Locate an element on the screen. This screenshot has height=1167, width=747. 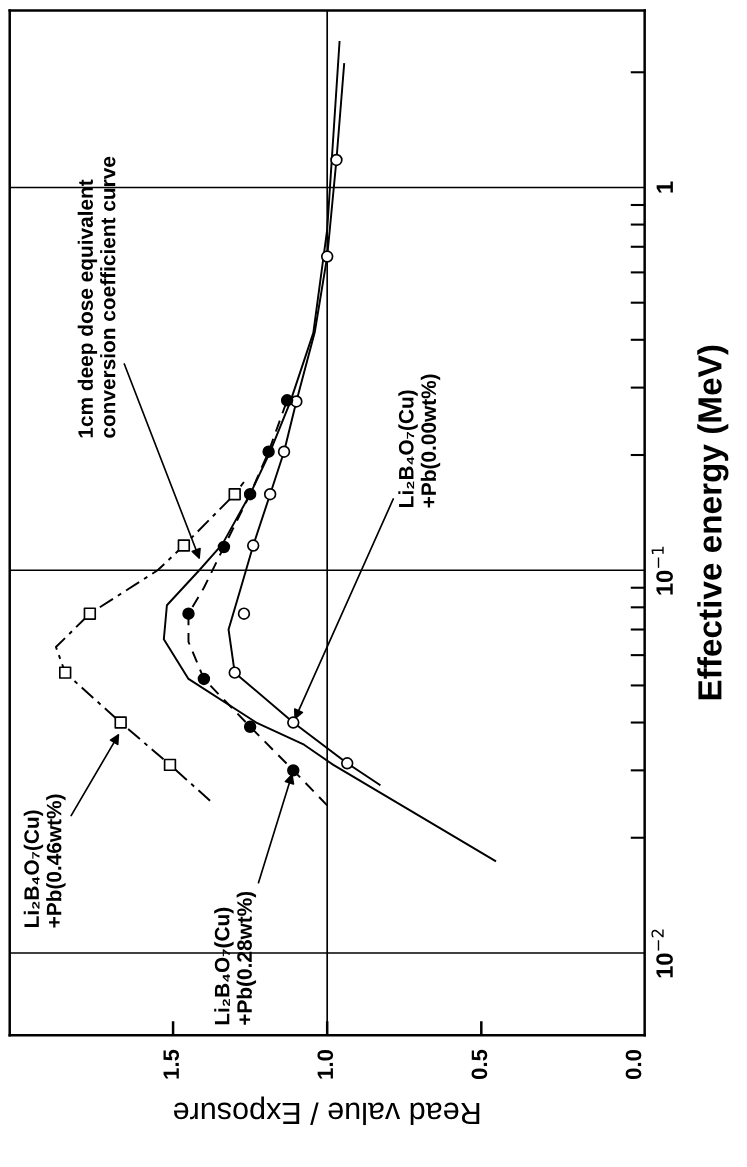
y-tick-label: 1 is located at coordinates (664, 187).